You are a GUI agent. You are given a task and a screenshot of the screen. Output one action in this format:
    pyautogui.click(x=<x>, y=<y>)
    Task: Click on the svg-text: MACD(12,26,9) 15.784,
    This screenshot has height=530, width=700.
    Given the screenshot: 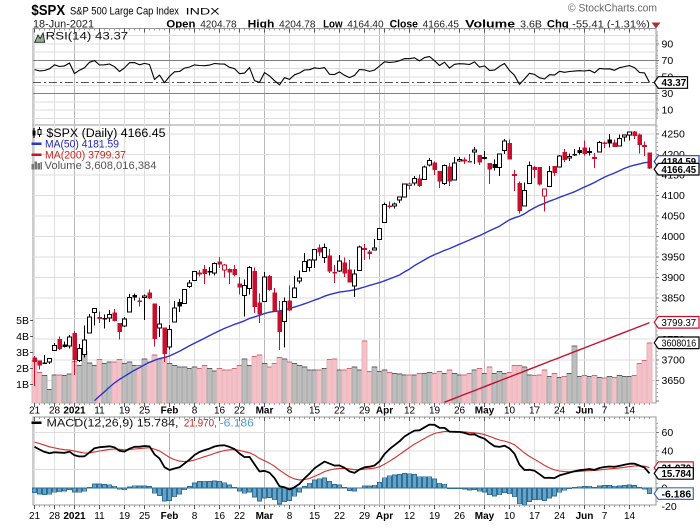 What is the action you would take?
    pyautogui.click(x=113, y=423)
    